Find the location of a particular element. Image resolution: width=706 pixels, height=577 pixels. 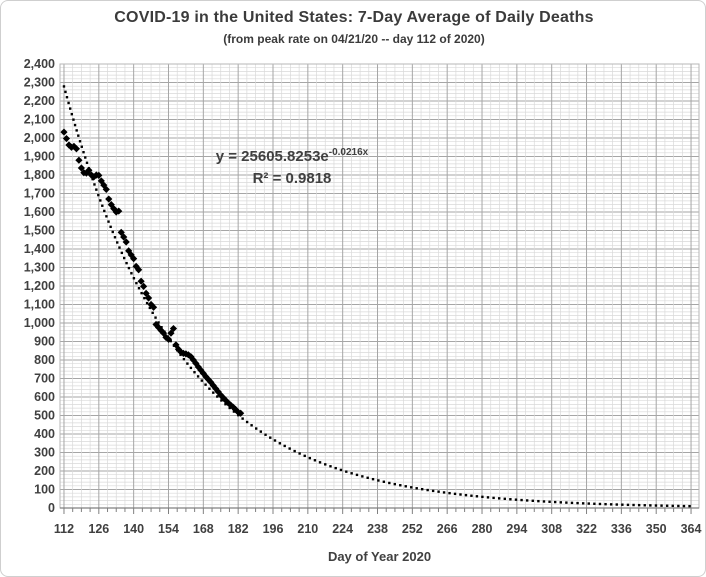

x-tick-label: 336 is located at coordinates (621, 529).